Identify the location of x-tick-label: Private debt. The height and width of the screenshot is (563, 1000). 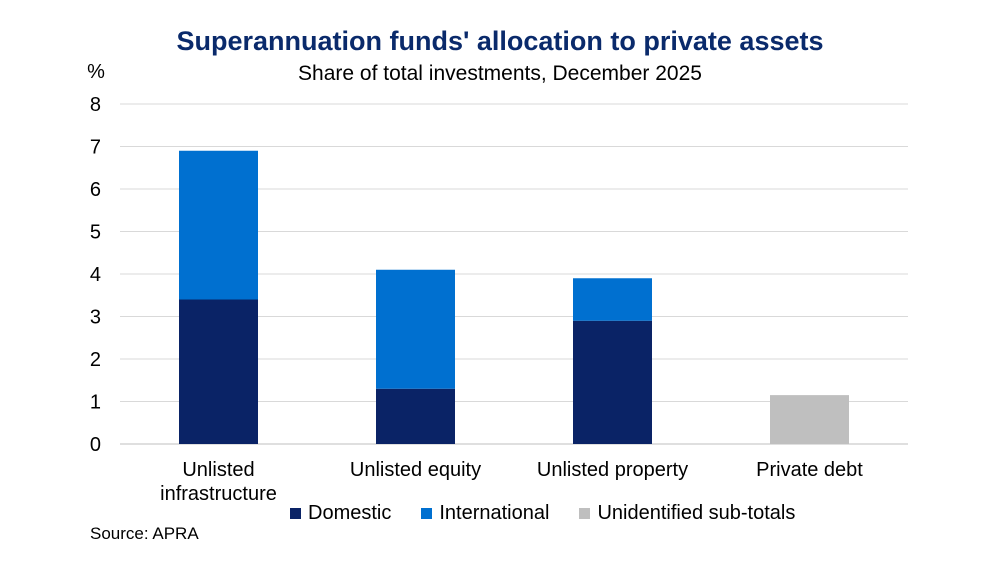
(809, 470).